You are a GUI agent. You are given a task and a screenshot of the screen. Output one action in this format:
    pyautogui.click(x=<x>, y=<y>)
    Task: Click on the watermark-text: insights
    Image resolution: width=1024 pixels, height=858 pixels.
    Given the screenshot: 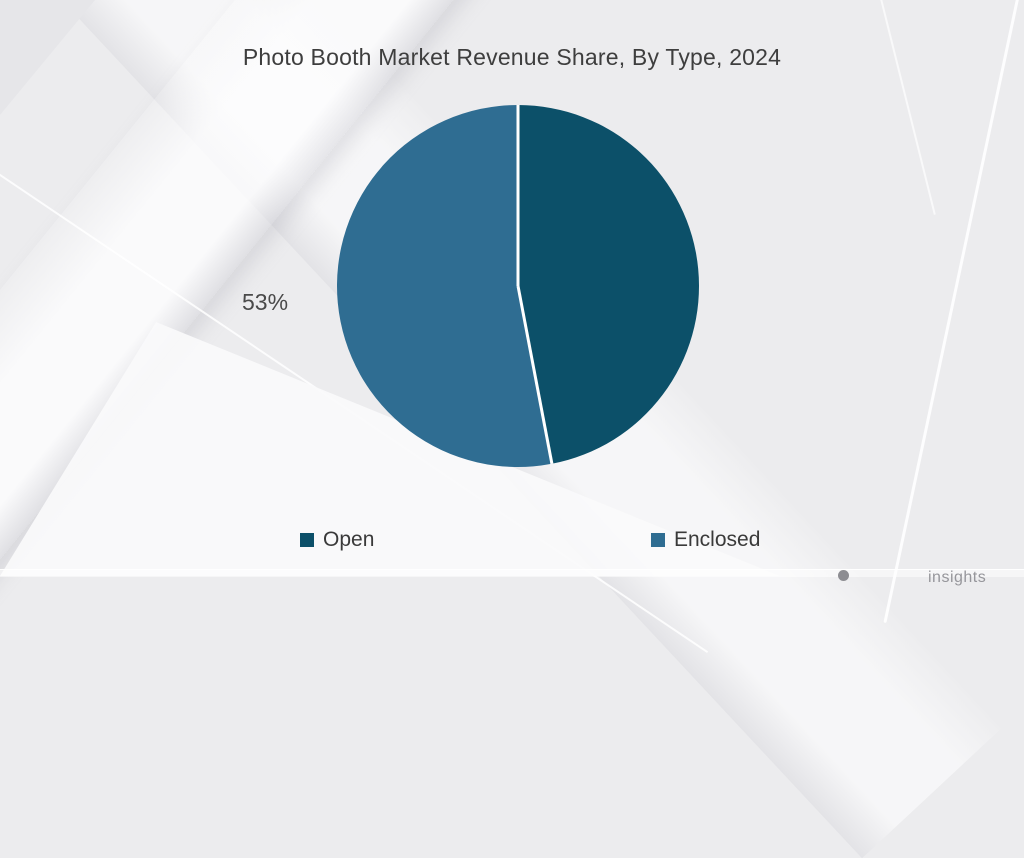 What is the action you would take?
    pyautogui.click(x=957, y=577)
    